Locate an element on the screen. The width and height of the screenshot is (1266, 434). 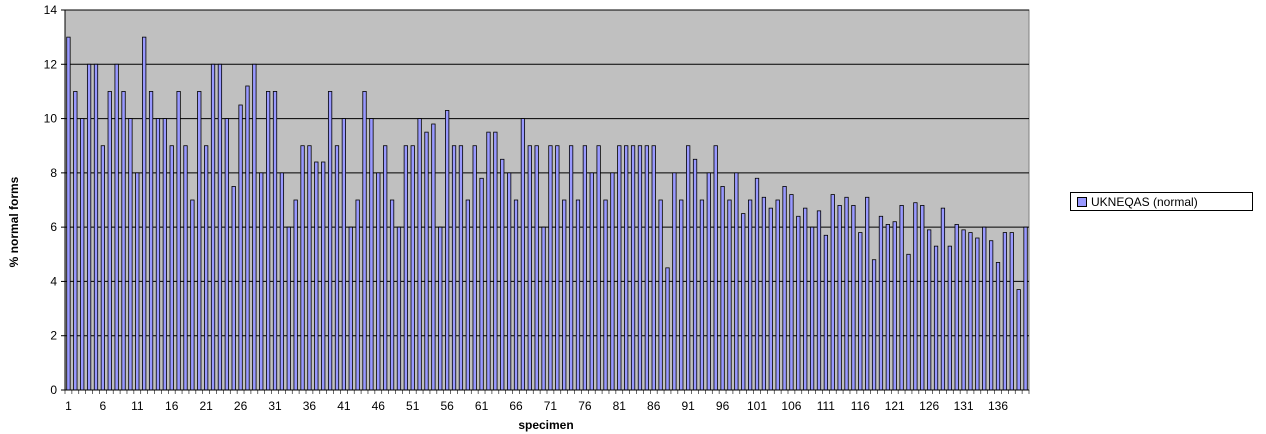
x-tick-label: 56 is located at coordinates (447, 406).